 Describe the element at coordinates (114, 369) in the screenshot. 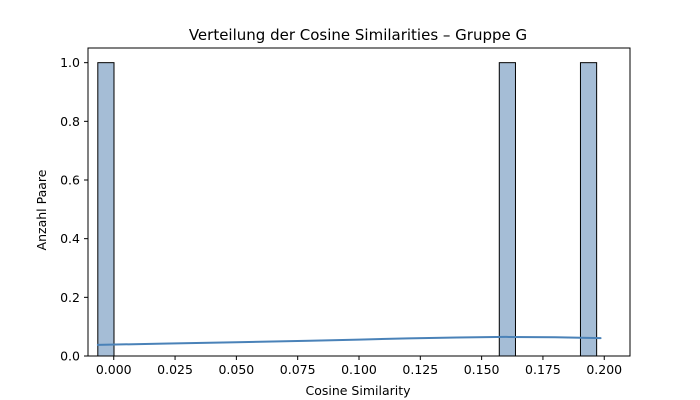

I see `x-tick-label: 0.000` at that location.